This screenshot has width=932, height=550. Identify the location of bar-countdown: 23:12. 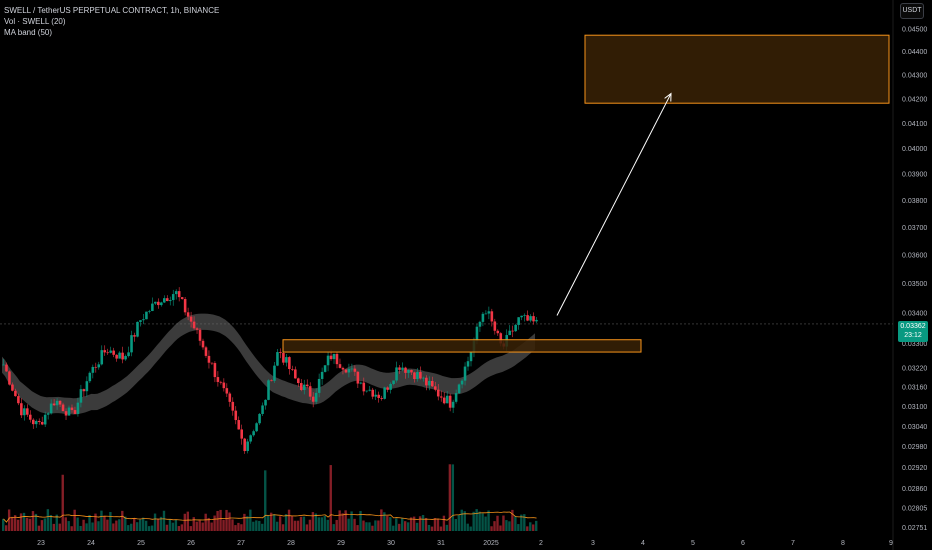
(913, 335).